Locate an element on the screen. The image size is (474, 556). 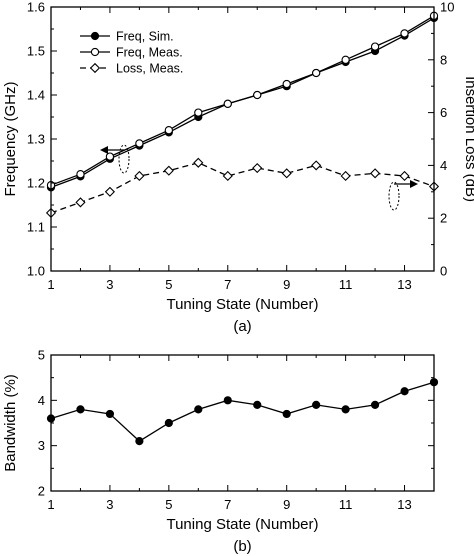
y2-tick-label: 6 is located at coordinates (443, 112).